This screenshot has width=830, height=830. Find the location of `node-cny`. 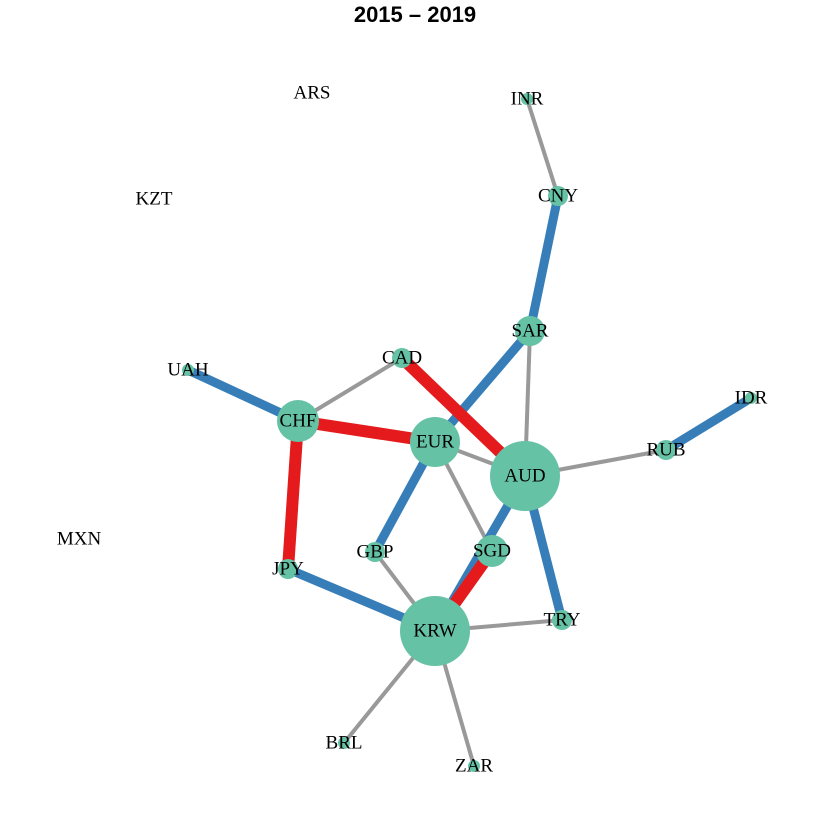

node-cny is located at coordinates (558, 196).